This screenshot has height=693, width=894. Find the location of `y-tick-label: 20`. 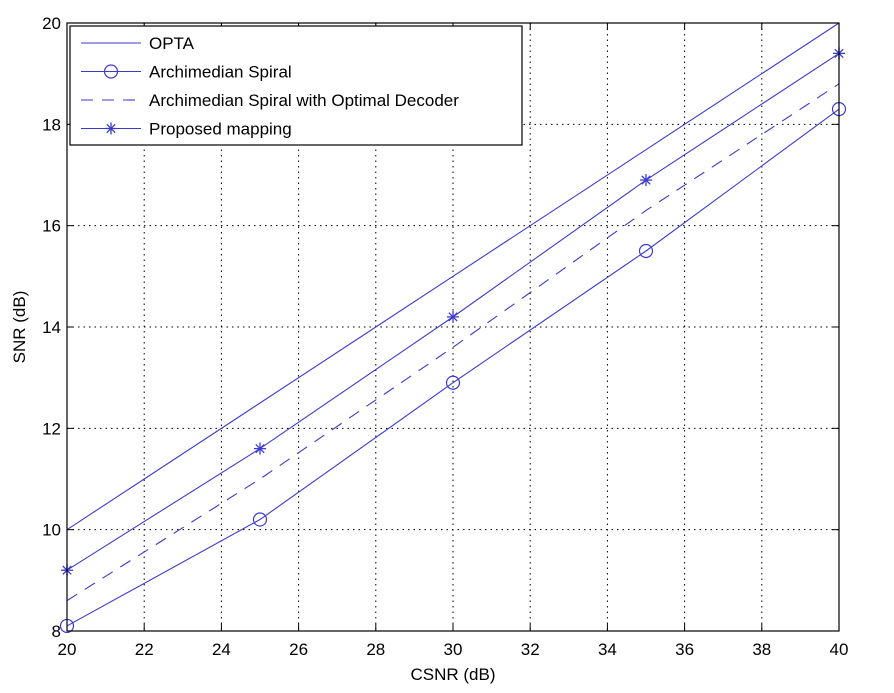

y-tick-label: 20 is located at coordinates (51, 23).